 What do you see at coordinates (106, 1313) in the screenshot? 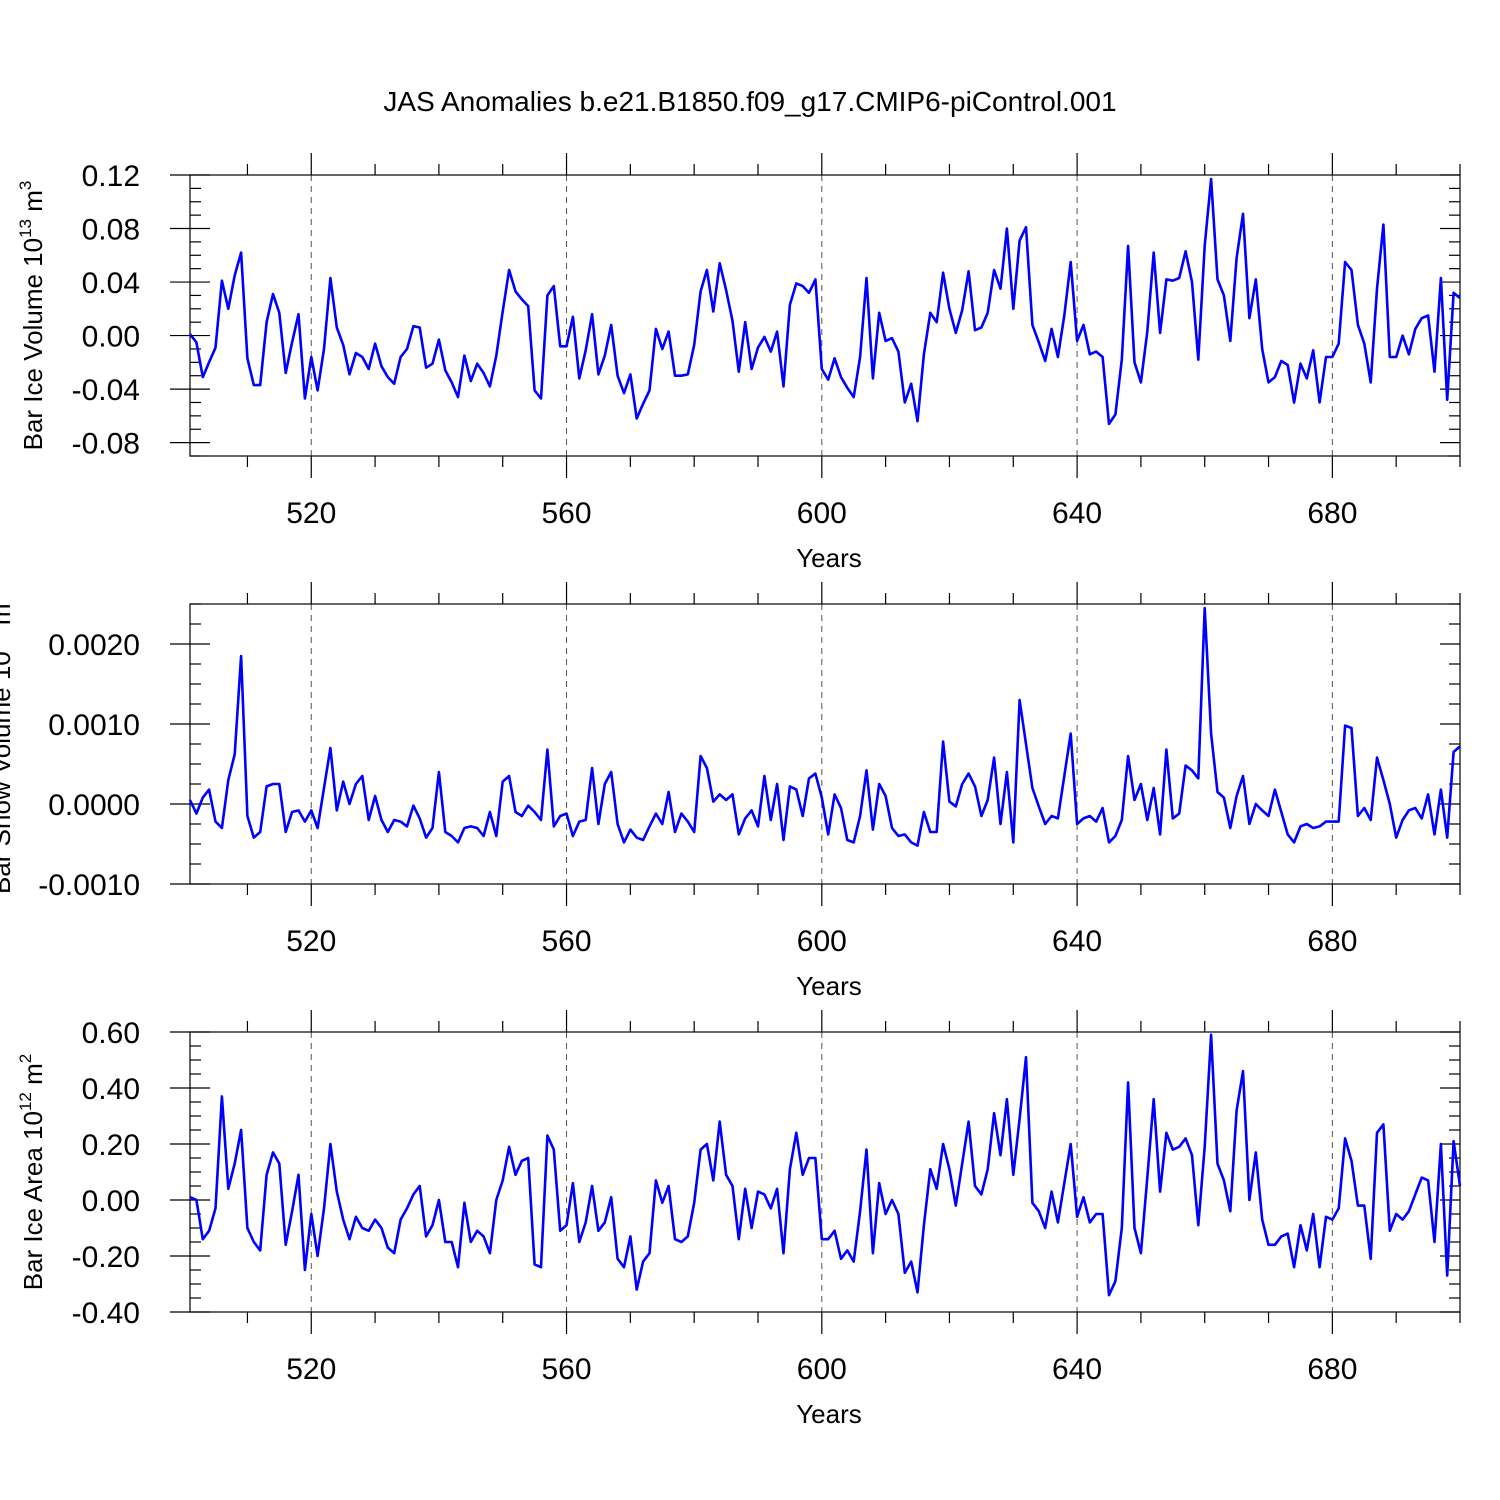
I see `y-tick-label: -0.40` at bounding box center [106, 1313].